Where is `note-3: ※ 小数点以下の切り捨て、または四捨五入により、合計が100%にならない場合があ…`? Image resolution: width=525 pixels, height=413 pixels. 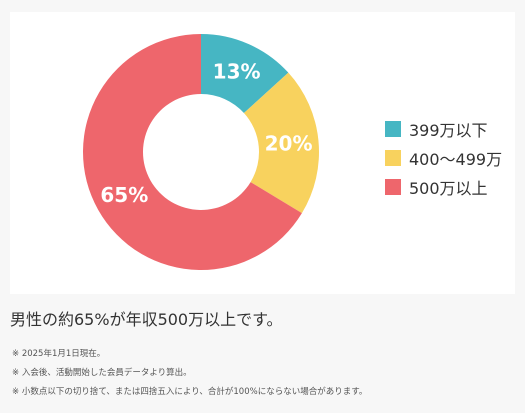 note-3: ※ 小数点以下の切り捨て、または四捨五入により、合計が100%にならない場合があ… is located at coordinates (190, 392).